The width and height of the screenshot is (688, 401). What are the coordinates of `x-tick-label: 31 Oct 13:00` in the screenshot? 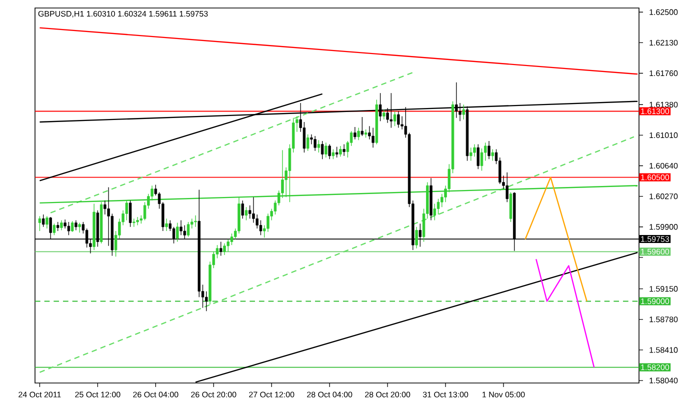 It's located at (445, 395).